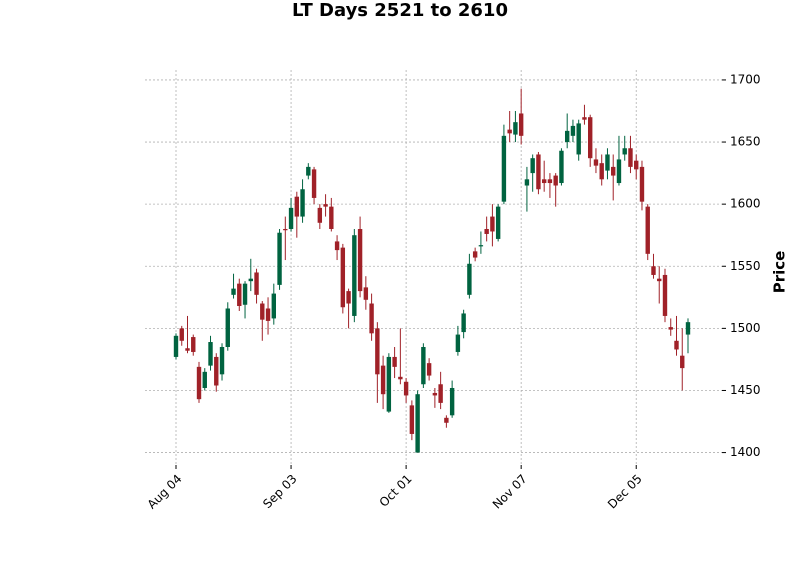  I want to click on x-tick-label: Oct 01, so click(396, 491).